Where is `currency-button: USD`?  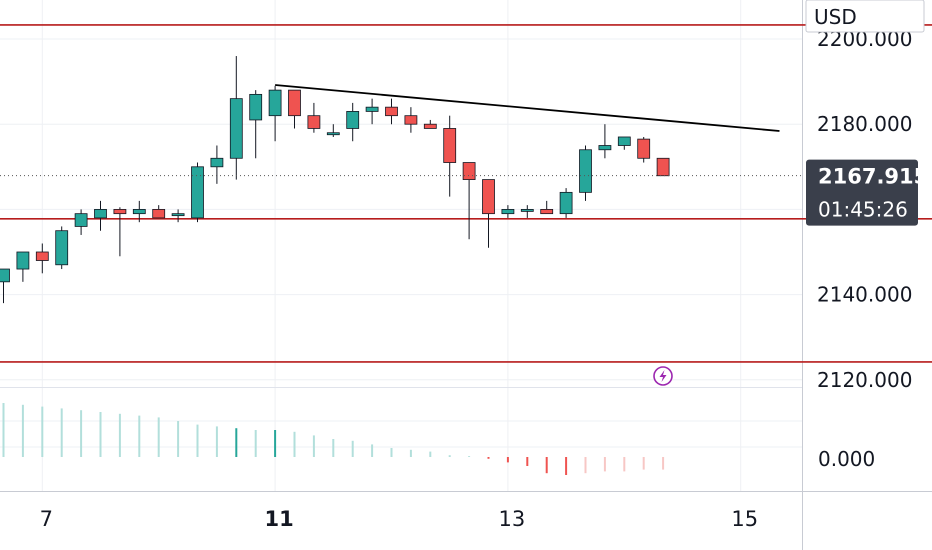
currency-button: USD is located at coordinates (865, 16).